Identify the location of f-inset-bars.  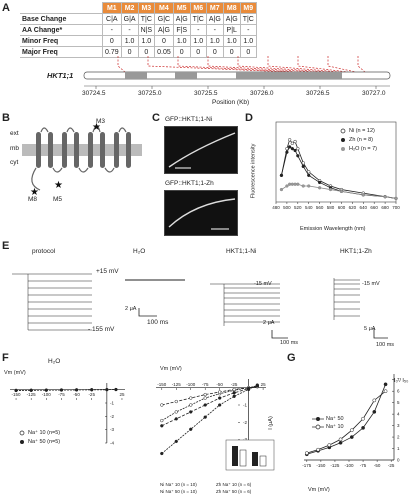
(250, 455).